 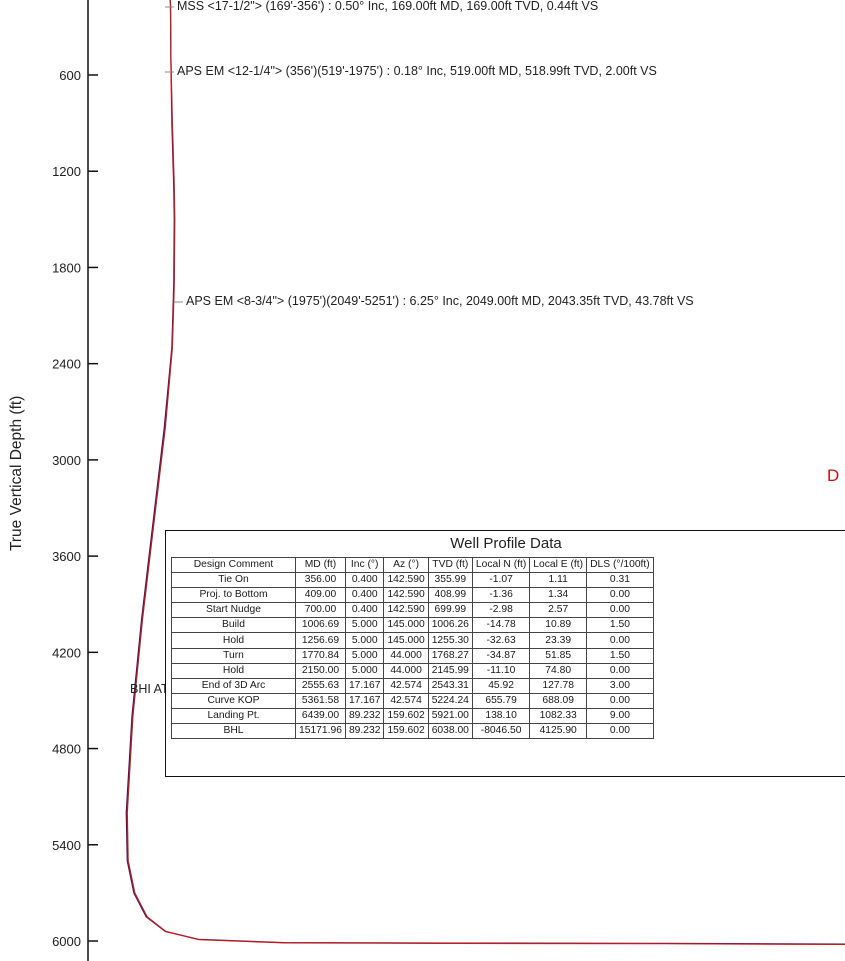 I want to click on y-tick-label: 3600, so click(x=66, y=556).